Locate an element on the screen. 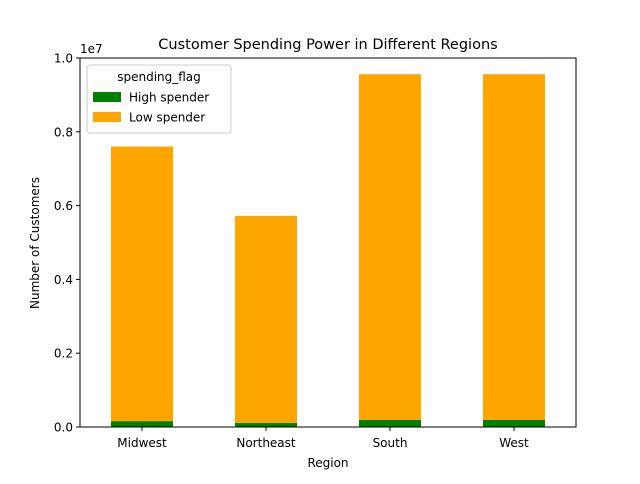  legend: spending_flag High spender Low spender is located at coordinates (159, 99).